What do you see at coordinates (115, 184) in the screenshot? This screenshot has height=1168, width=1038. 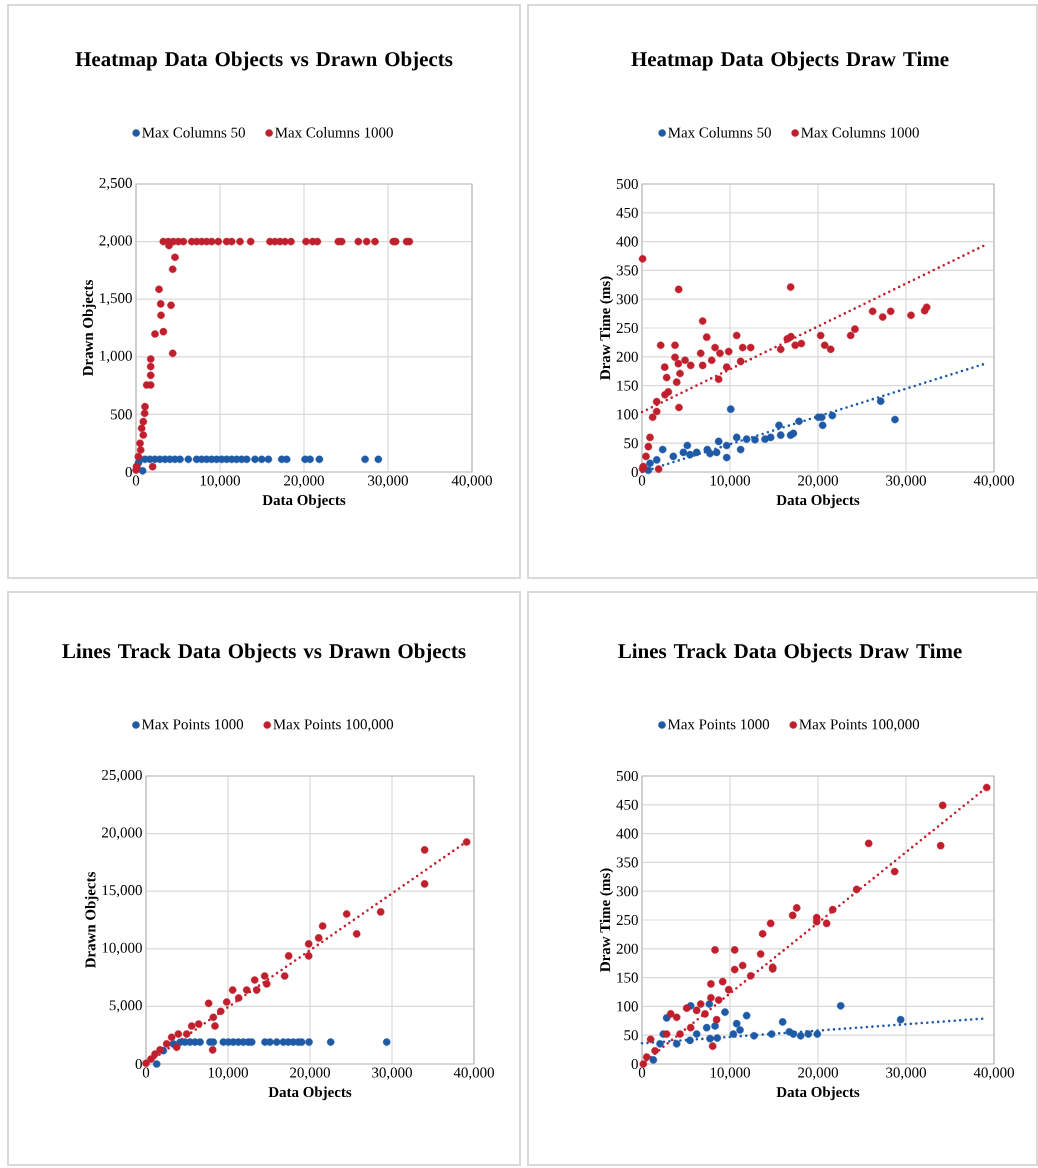 I see `y-tick-label: 2,500` at bounding box center [115, 184].